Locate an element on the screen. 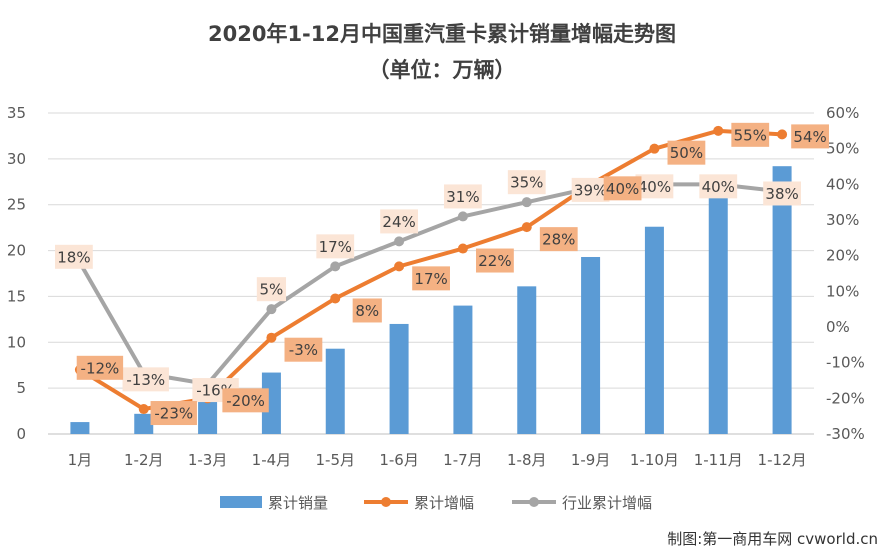 The image size is (884, 551). y-axis-tick-label: 35 is located at coordinates (16, 113).